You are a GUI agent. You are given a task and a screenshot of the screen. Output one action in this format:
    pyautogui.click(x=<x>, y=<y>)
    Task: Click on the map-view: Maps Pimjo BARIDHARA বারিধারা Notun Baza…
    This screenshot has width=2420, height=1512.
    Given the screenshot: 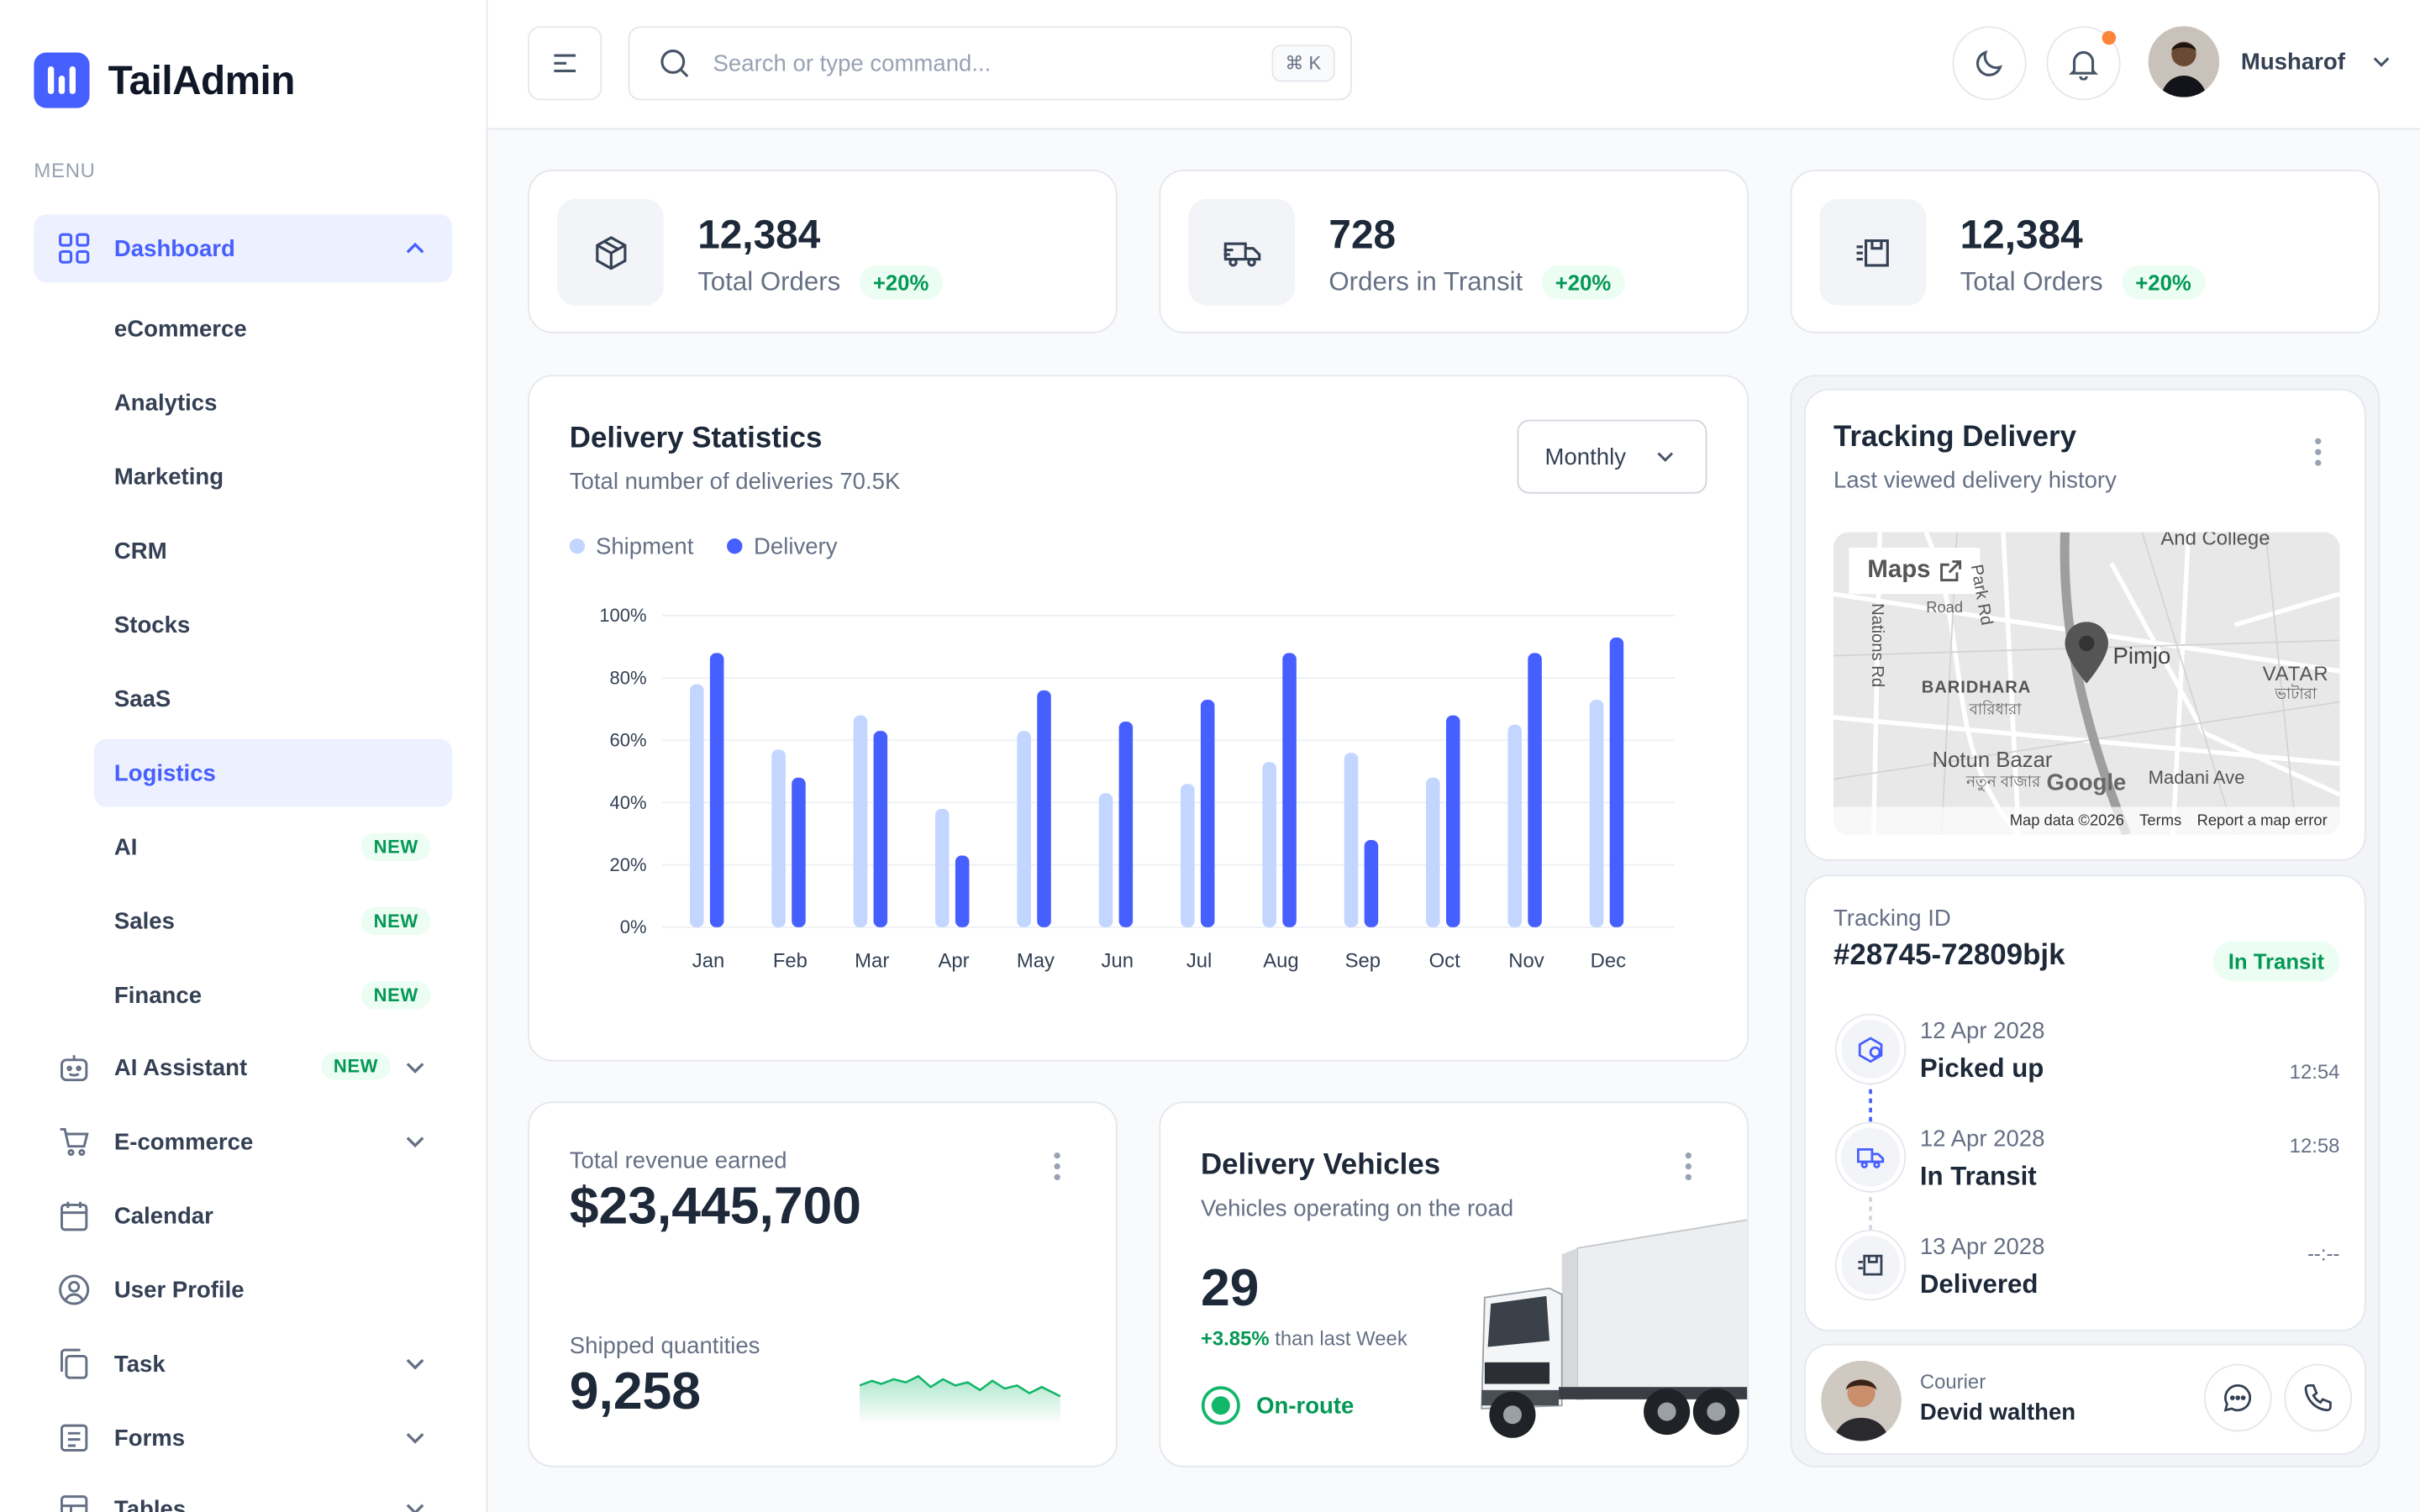 What is the action you would take?
    pyautogui.click(x=2086, y=683)
    